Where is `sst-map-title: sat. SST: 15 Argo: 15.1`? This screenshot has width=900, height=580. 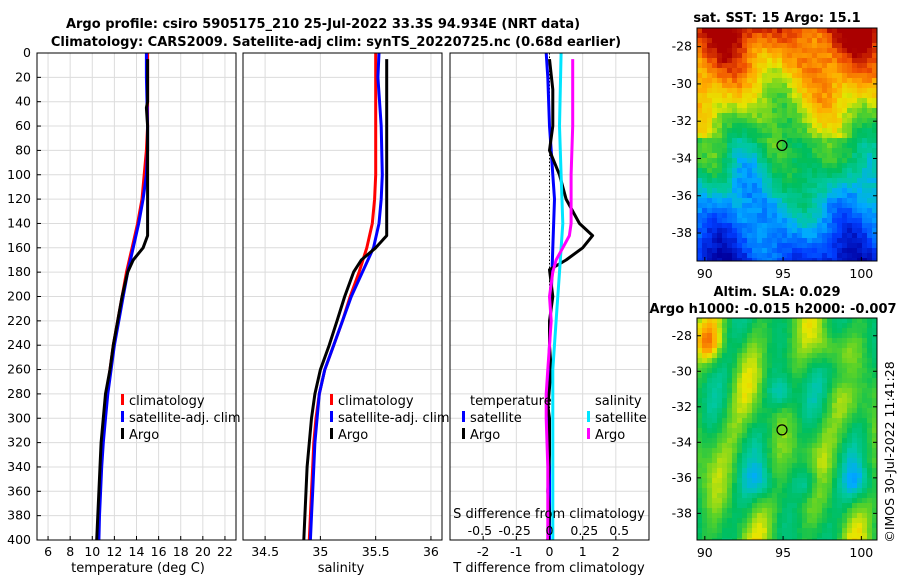 sst-map-title: sat. SST: 15 Argo: 15.1 is located at coordinates (776, 18).